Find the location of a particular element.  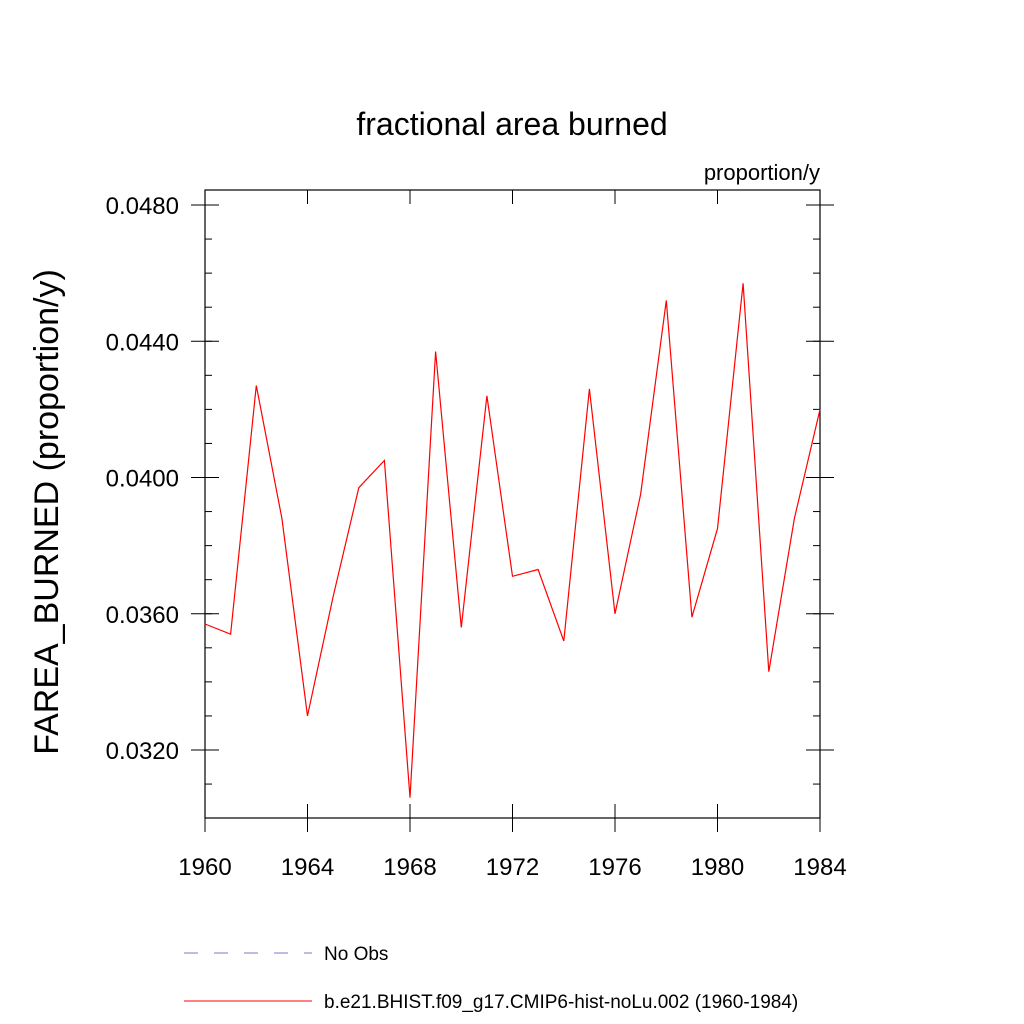

y-tick-label: 0.0440 is located at coordinates (142, 342).